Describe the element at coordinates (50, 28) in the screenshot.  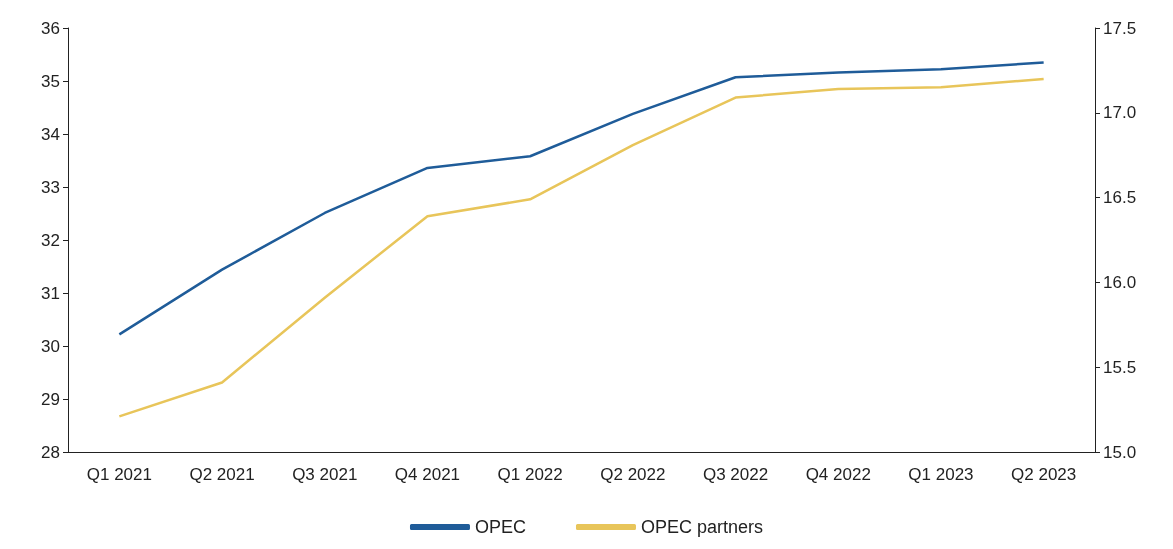
I see `y-tick-label: 36` at that location.